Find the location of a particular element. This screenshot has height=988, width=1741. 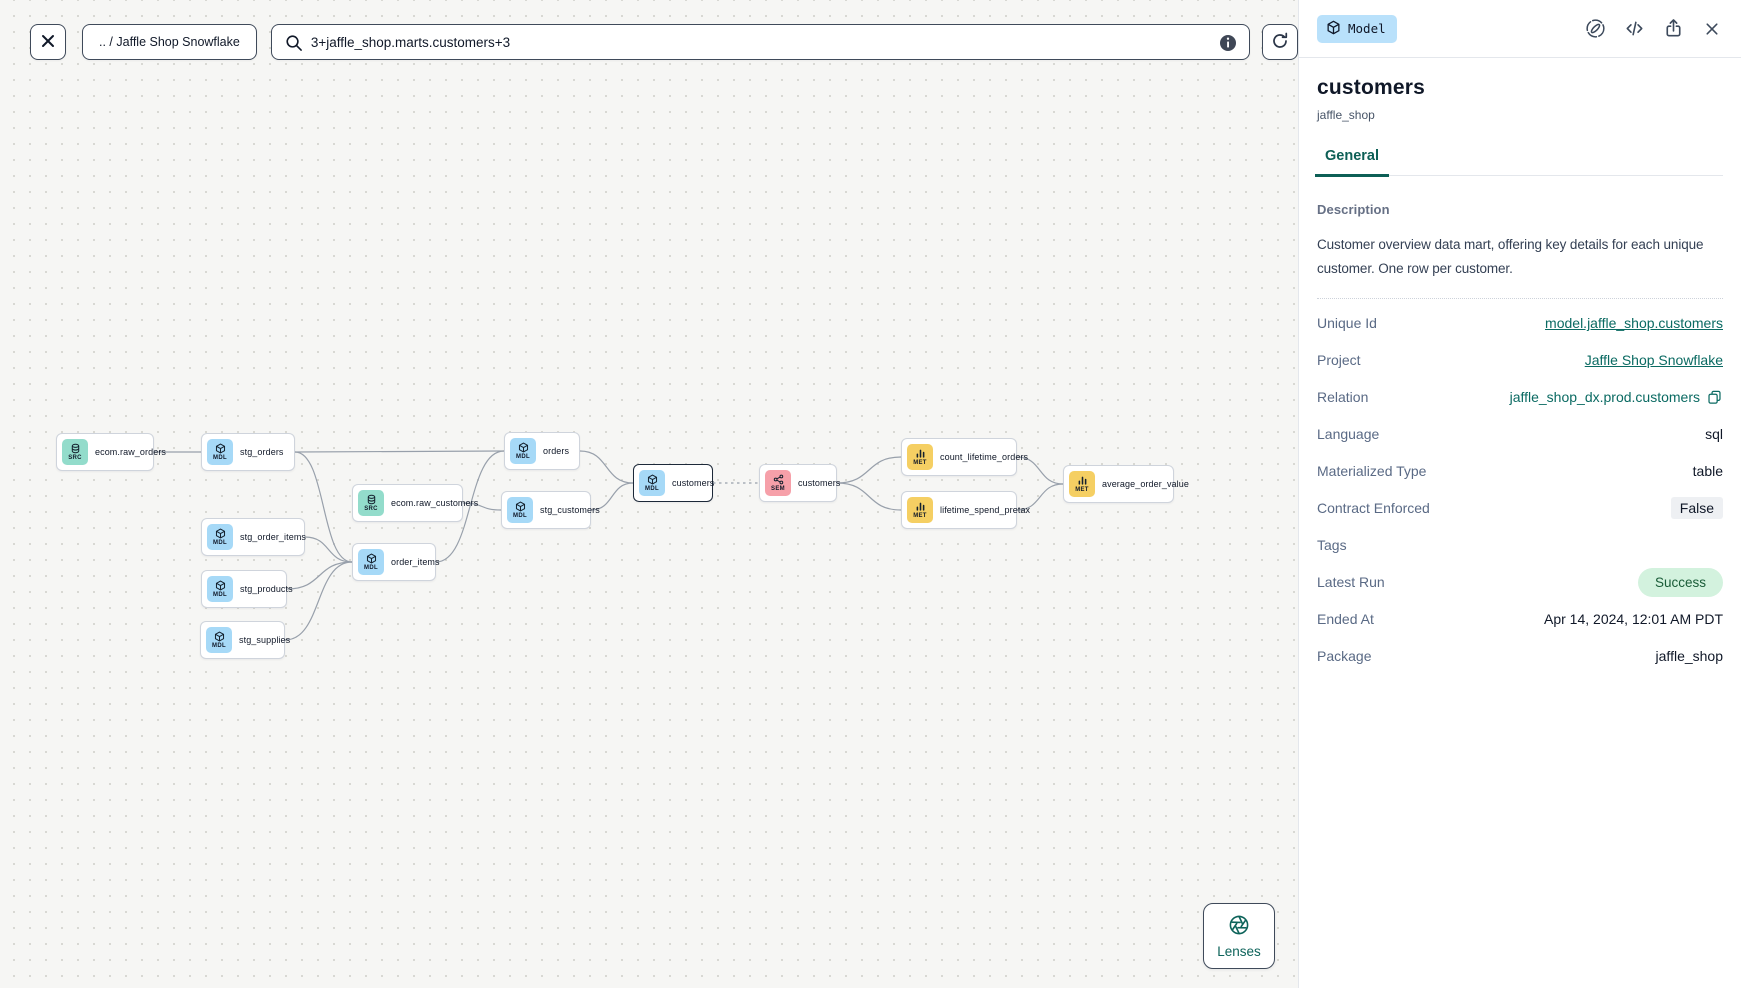

page-title: customers is located at coordinates (1371, 87).